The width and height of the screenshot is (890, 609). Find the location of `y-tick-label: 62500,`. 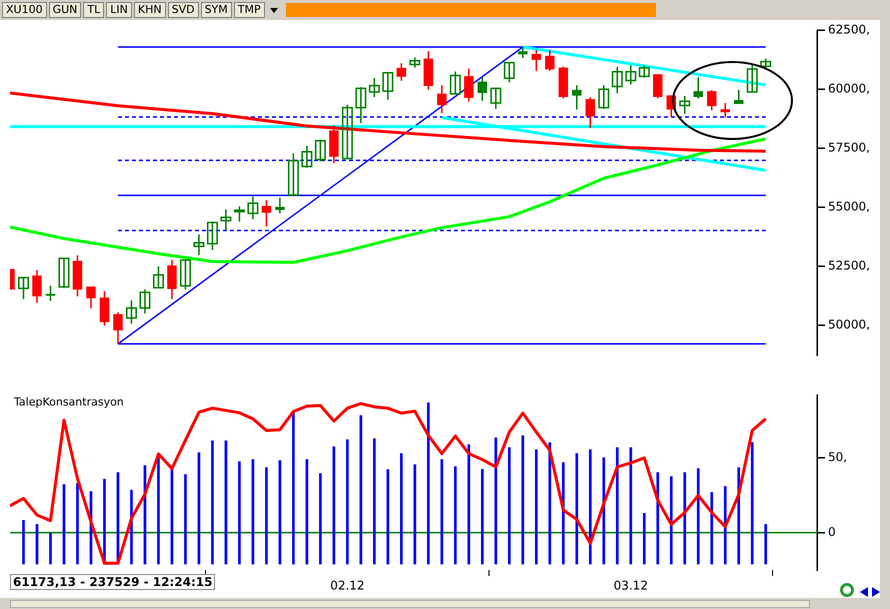

y-tick-label: 62500, is located at coordinates (849, 29).